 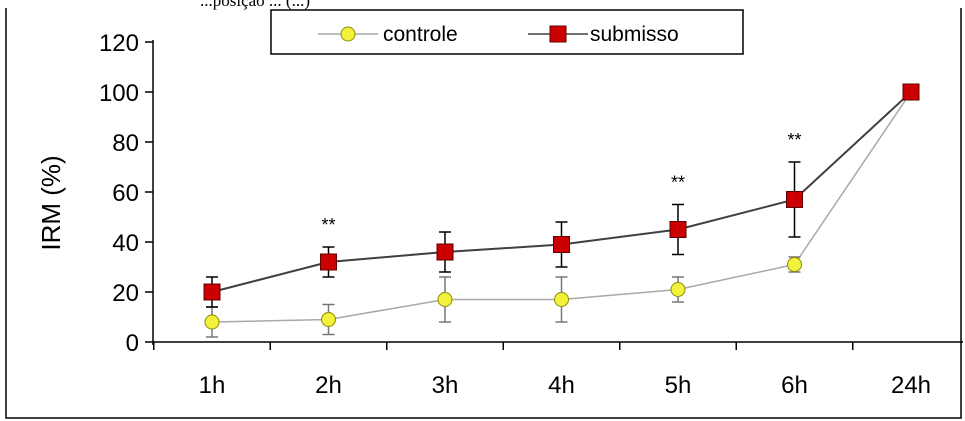 I want to click on legend-marker-controle, so click(x=348, y=34).